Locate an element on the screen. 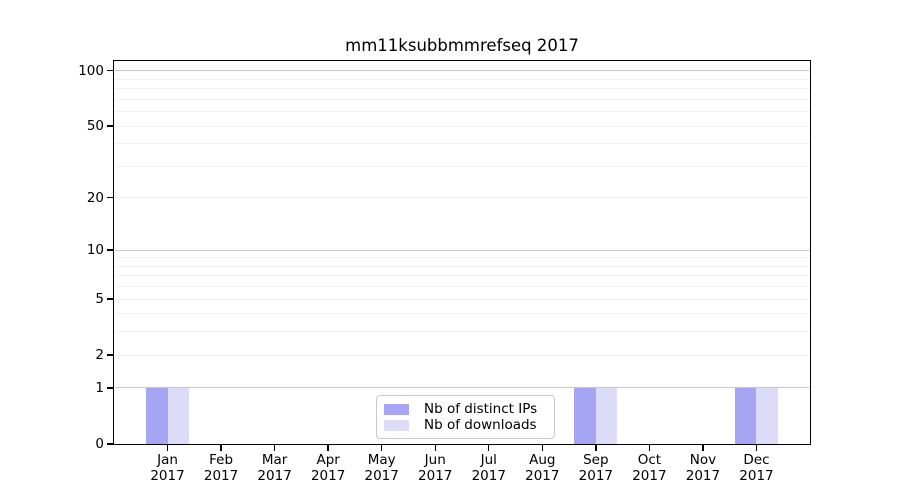 The image size is (900, 500). x-tick-label: Dec 2017 is located at coordinates (756, 468).